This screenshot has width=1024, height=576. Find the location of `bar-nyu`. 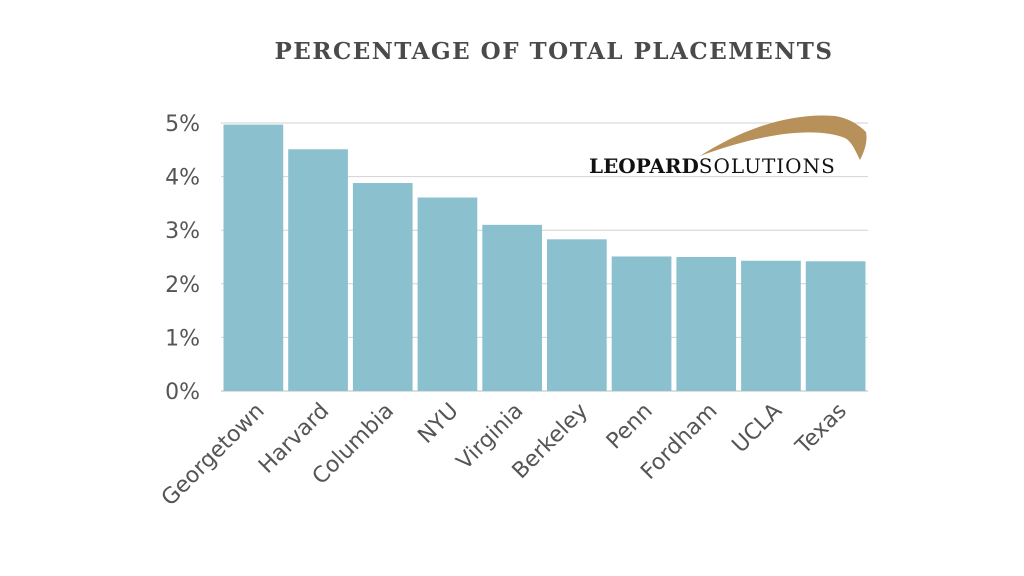

bar-nyu is located at coordinates (447, 294).